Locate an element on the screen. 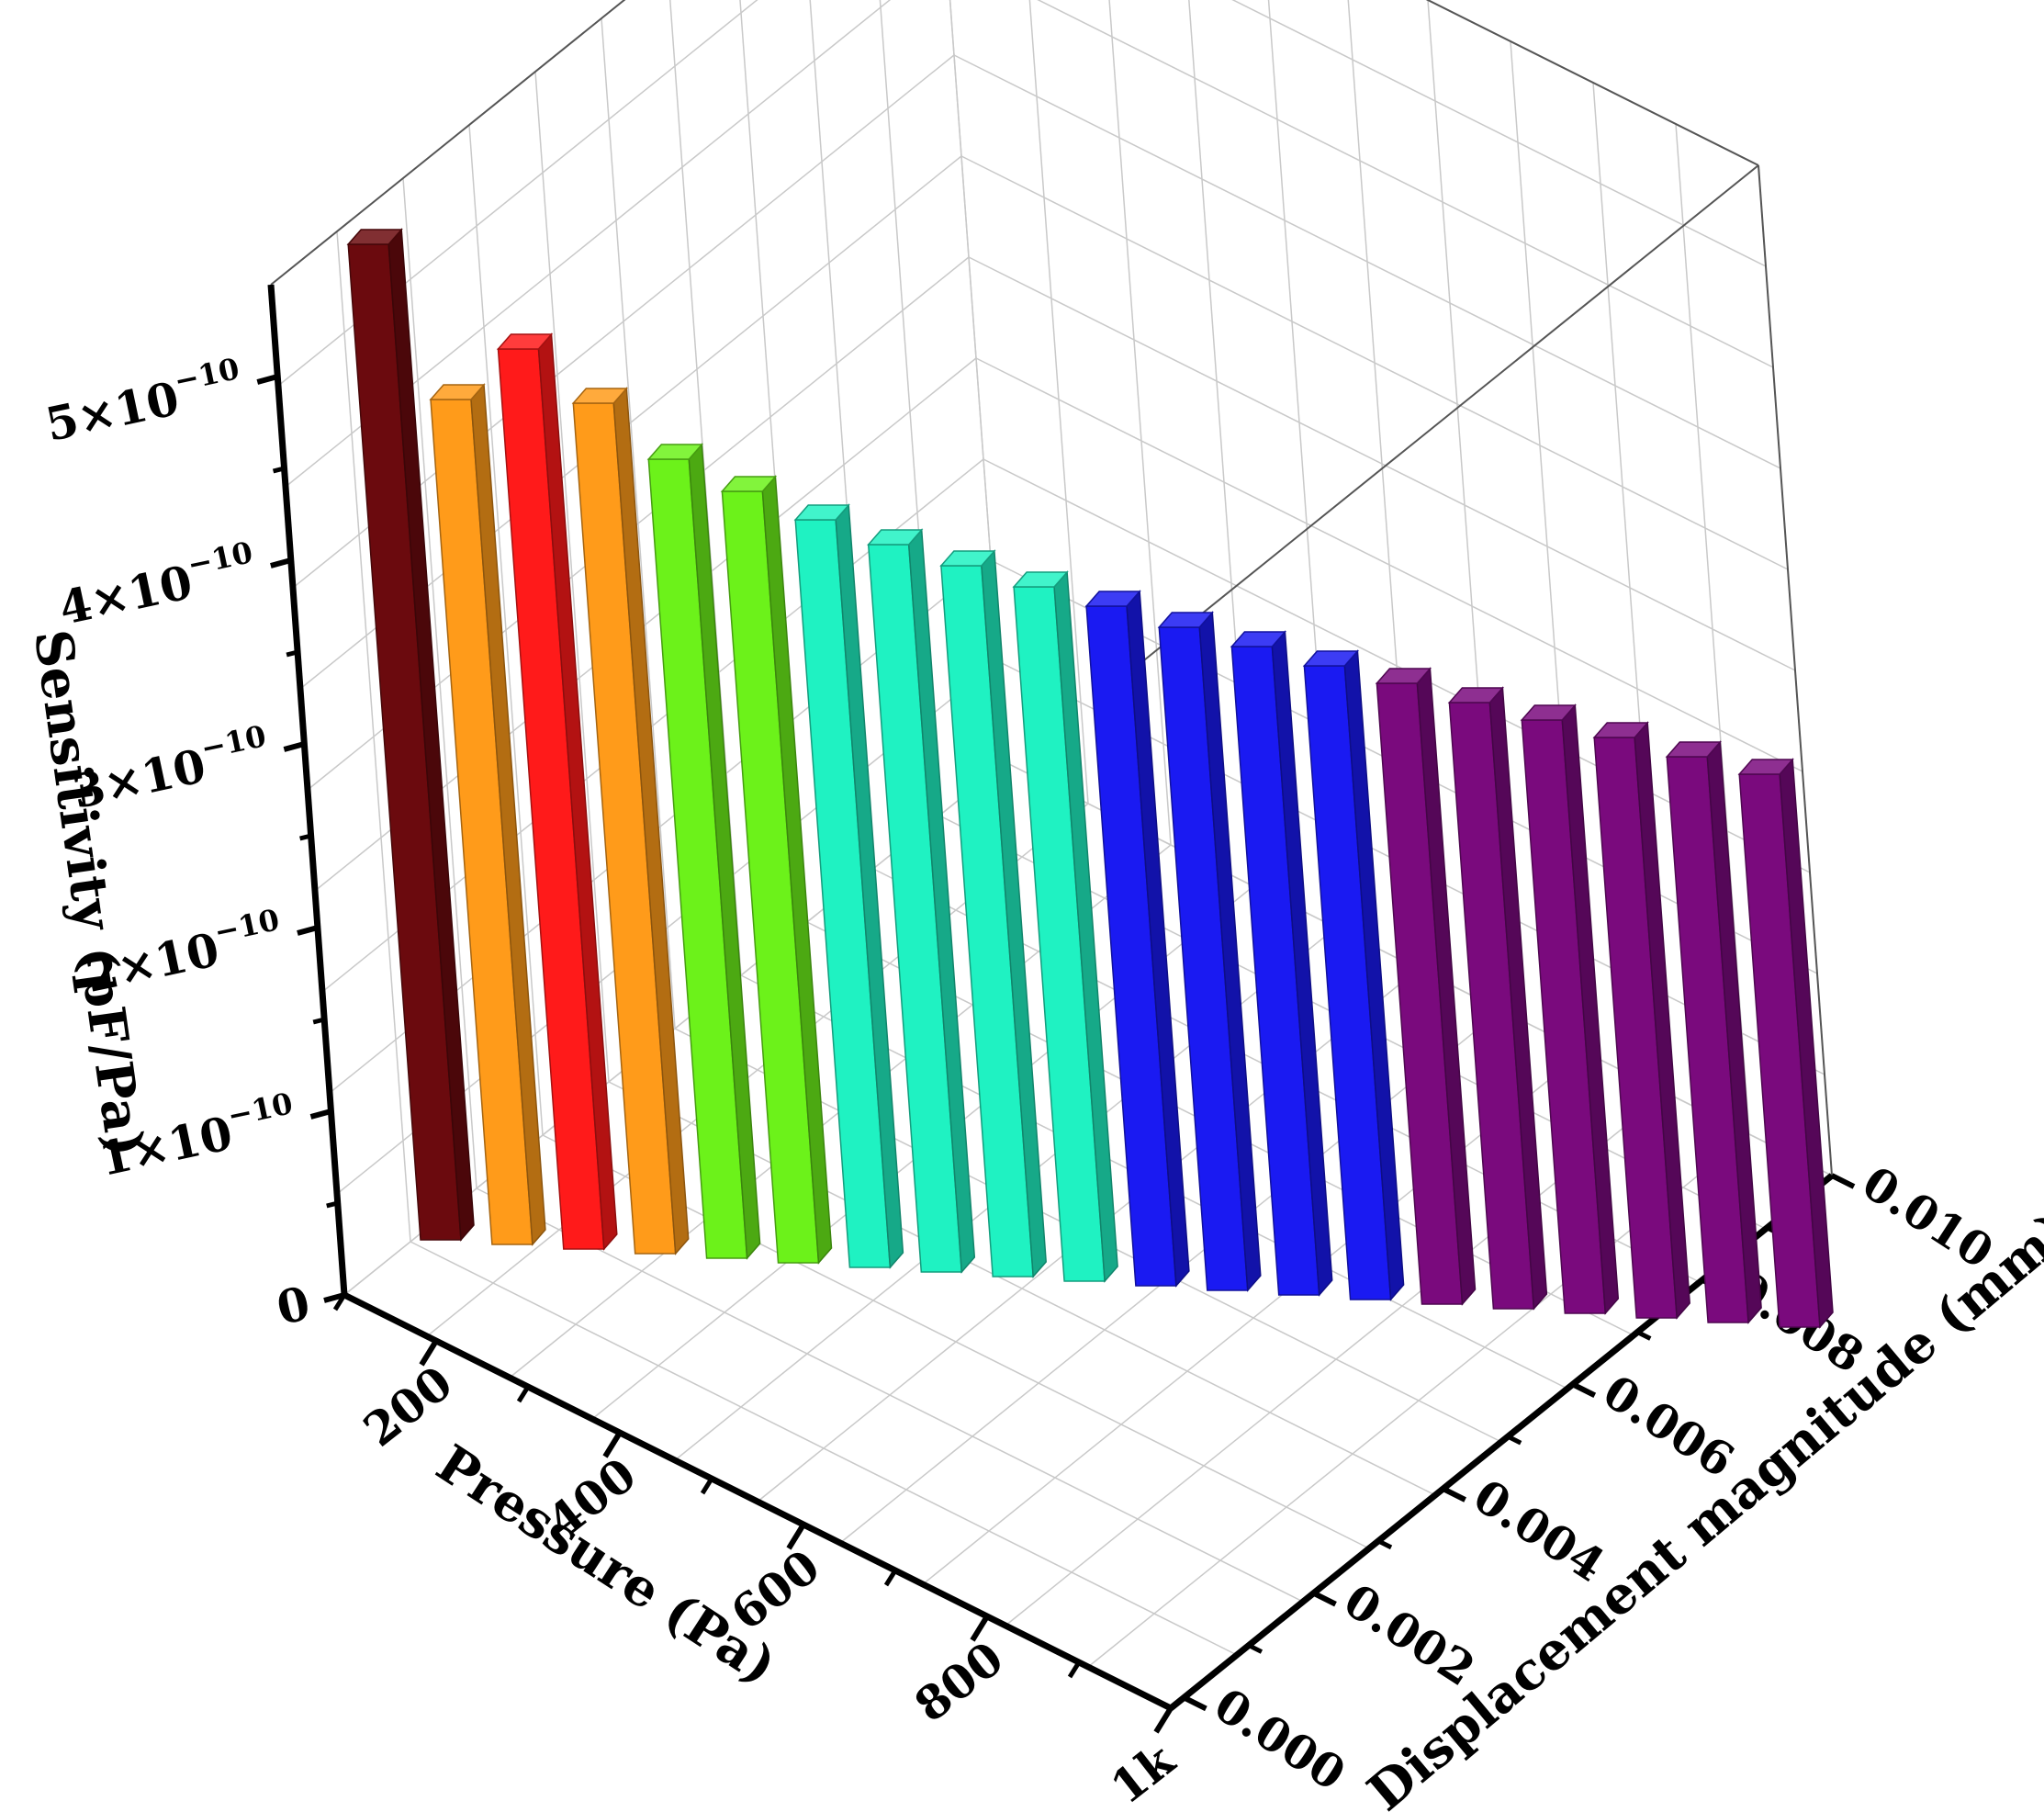 Image resolution: width=2044 pixels, height=1812 pixels. y-tick-label: 0.004 is located at coordinates (1538, 1531).